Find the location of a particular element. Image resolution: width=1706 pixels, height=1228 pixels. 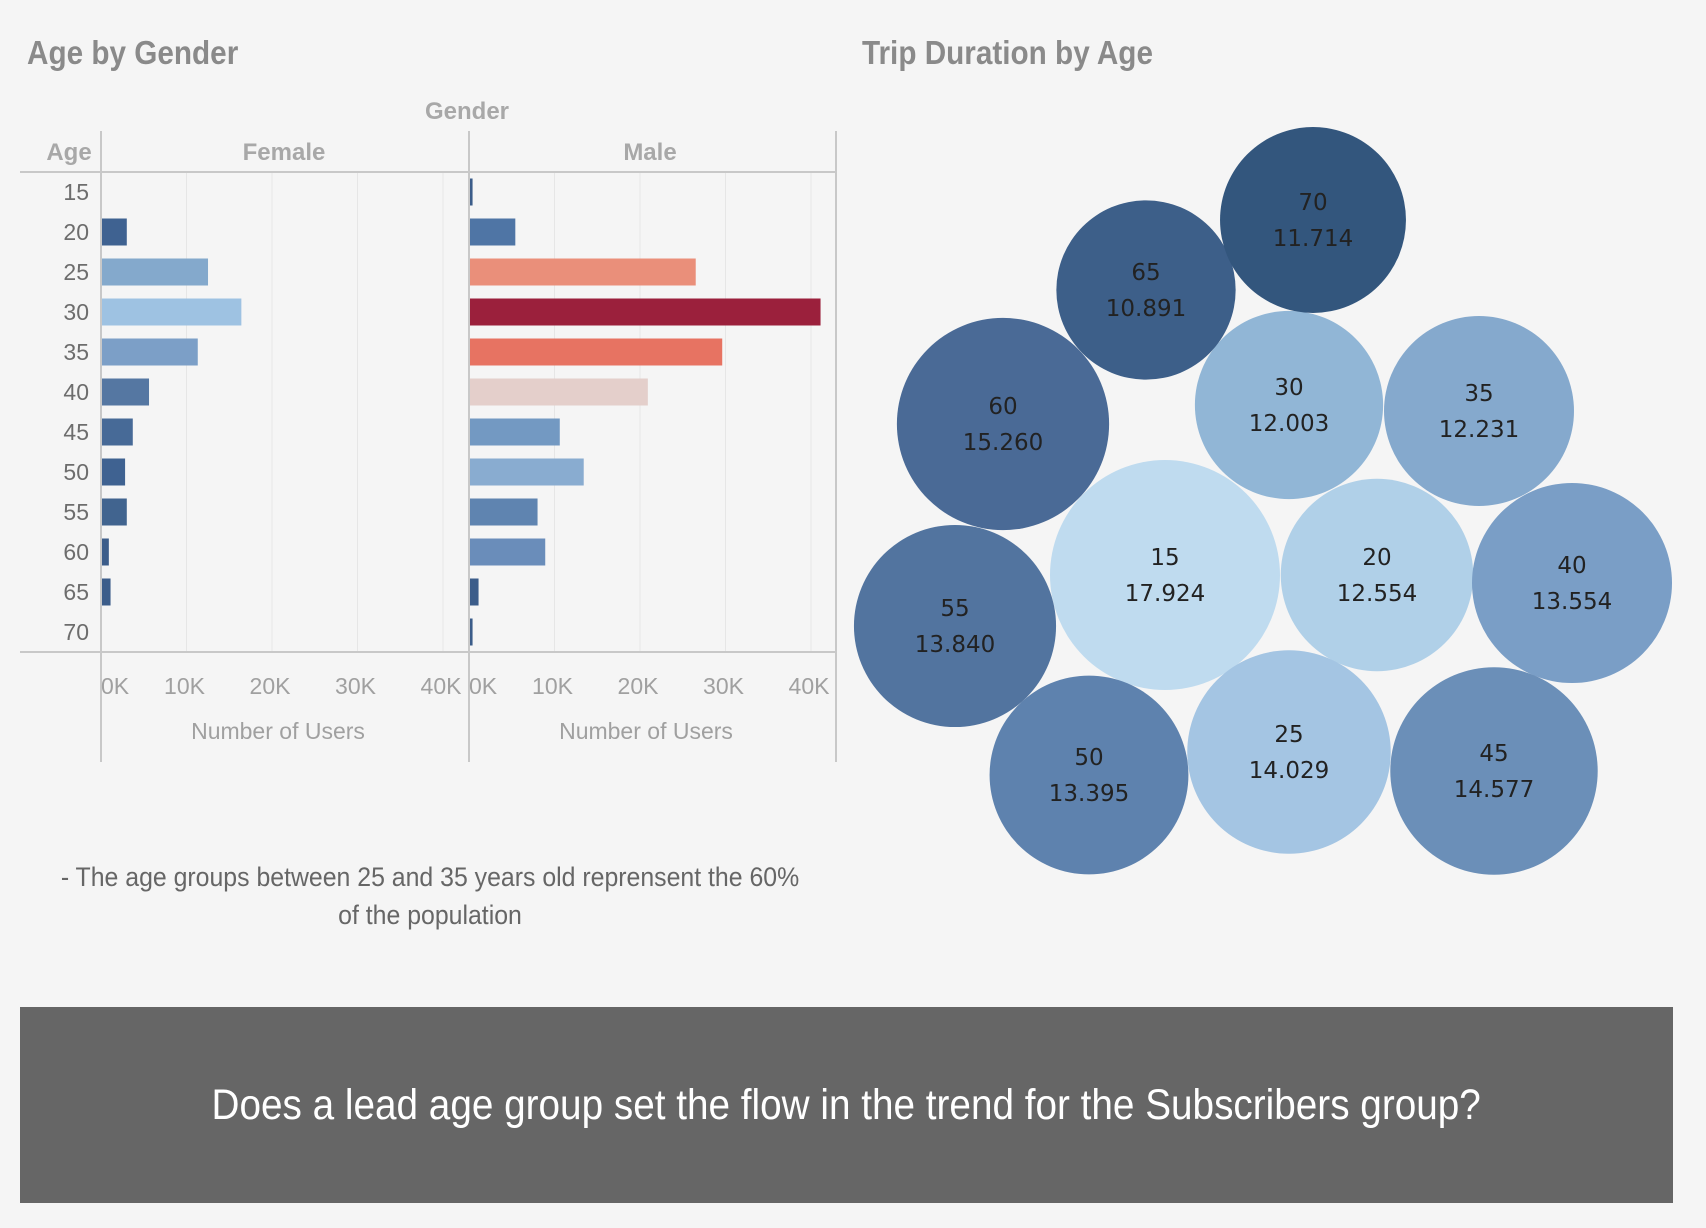

age-label-30: 30 is located at coordinates (76, 312).